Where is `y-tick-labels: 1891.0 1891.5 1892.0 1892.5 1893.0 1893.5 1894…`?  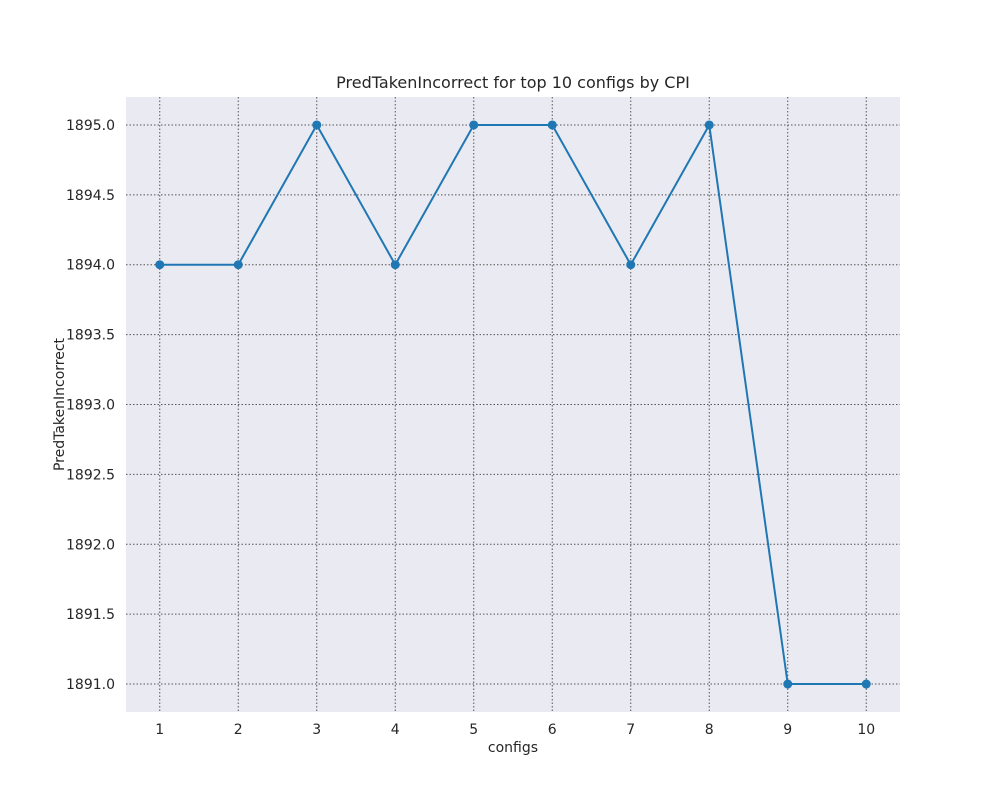 y-tick-labels: 1891.0 1891.5 1892.0 1892.5 1893.0 1893.5 1894… is located at coordinates (90, 405).